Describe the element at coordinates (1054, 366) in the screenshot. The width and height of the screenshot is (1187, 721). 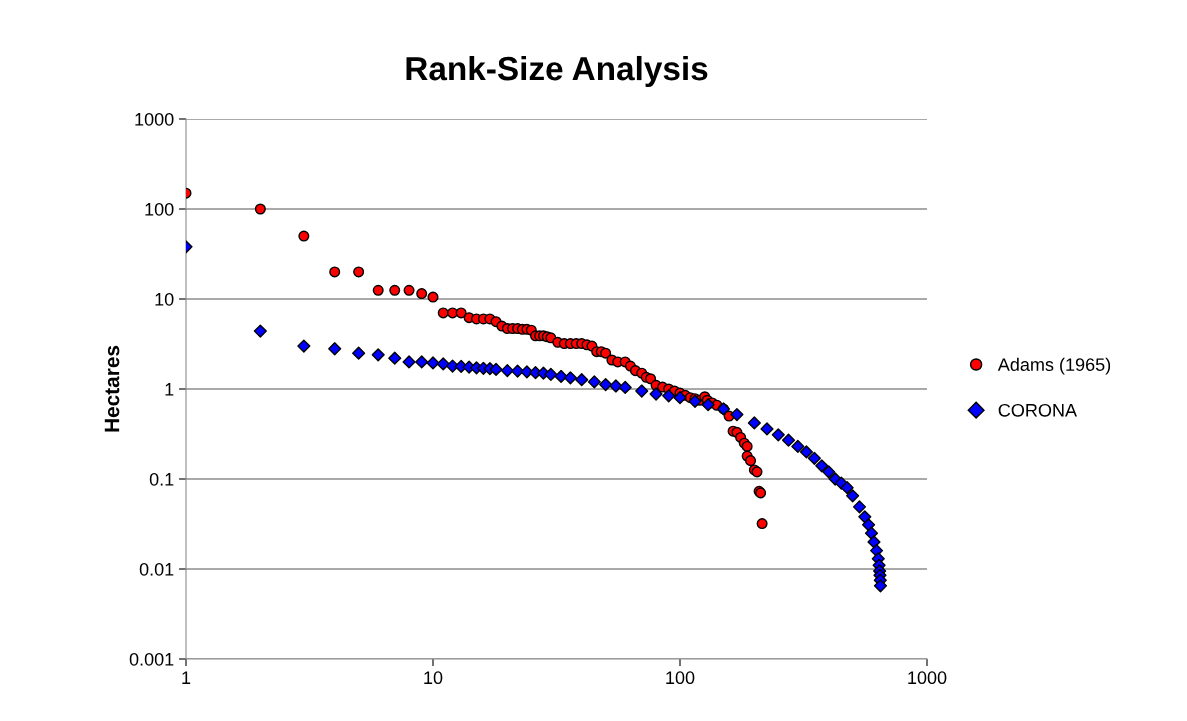
I see `legend-label: Adams (1965)` at that location.